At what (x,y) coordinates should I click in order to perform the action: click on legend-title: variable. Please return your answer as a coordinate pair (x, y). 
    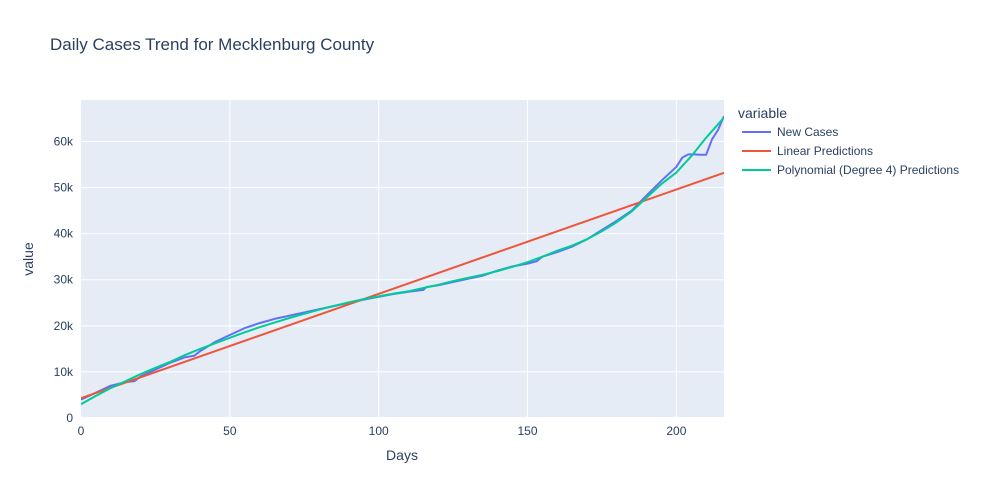
    Looking at the image, I should click on (762, 113).